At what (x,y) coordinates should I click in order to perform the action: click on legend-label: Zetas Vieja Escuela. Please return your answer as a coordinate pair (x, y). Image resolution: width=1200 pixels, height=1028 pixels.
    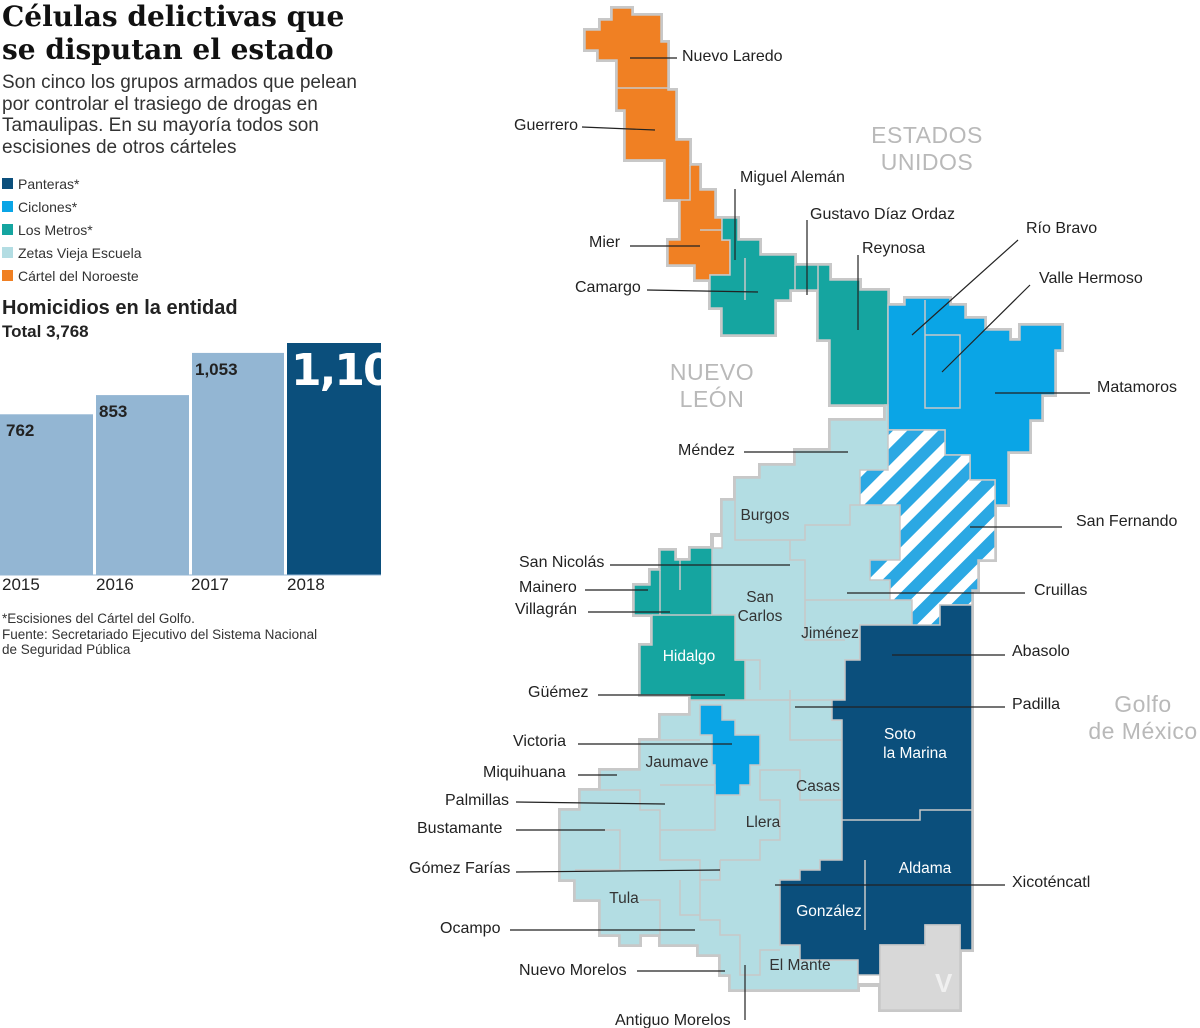
    Looking at the image, I should click on (80, 252).